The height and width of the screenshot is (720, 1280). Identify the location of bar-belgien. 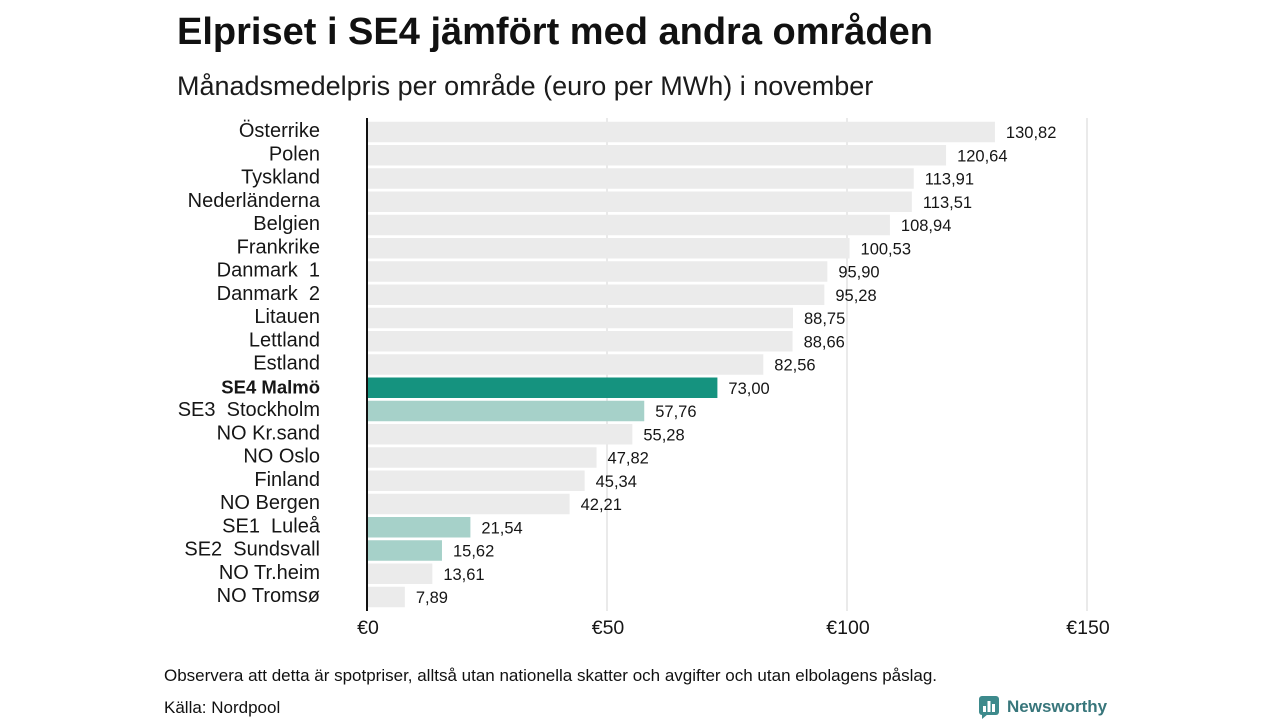
(628, 225).